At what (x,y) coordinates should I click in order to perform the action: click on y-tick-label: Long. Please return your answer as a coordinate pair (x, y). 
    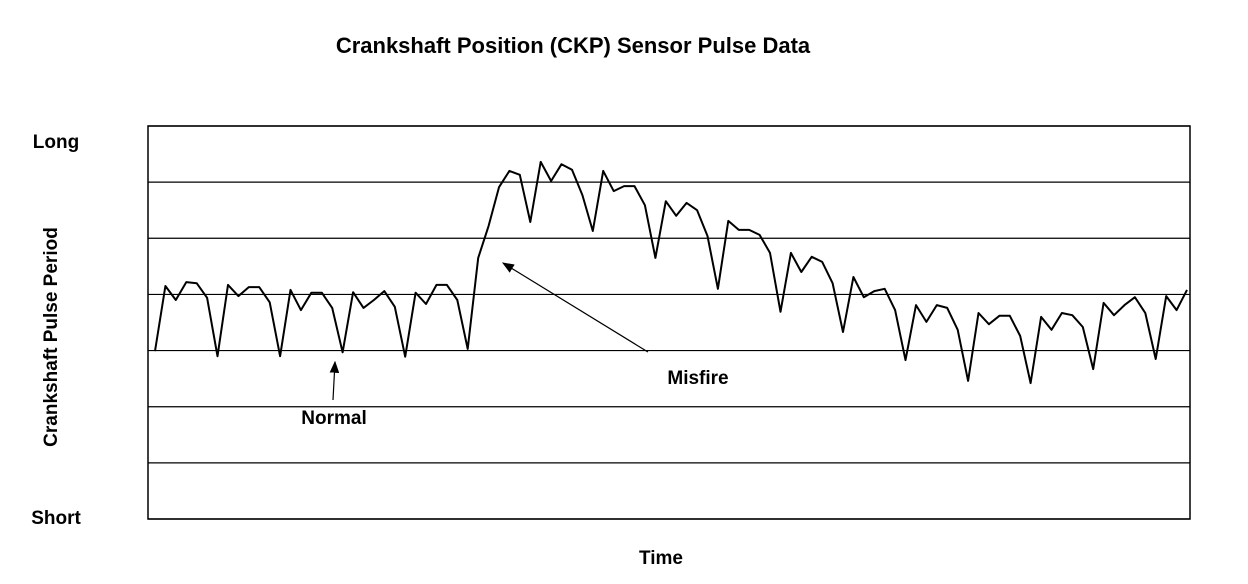
    Looking at the image, I should click on (56, 142).